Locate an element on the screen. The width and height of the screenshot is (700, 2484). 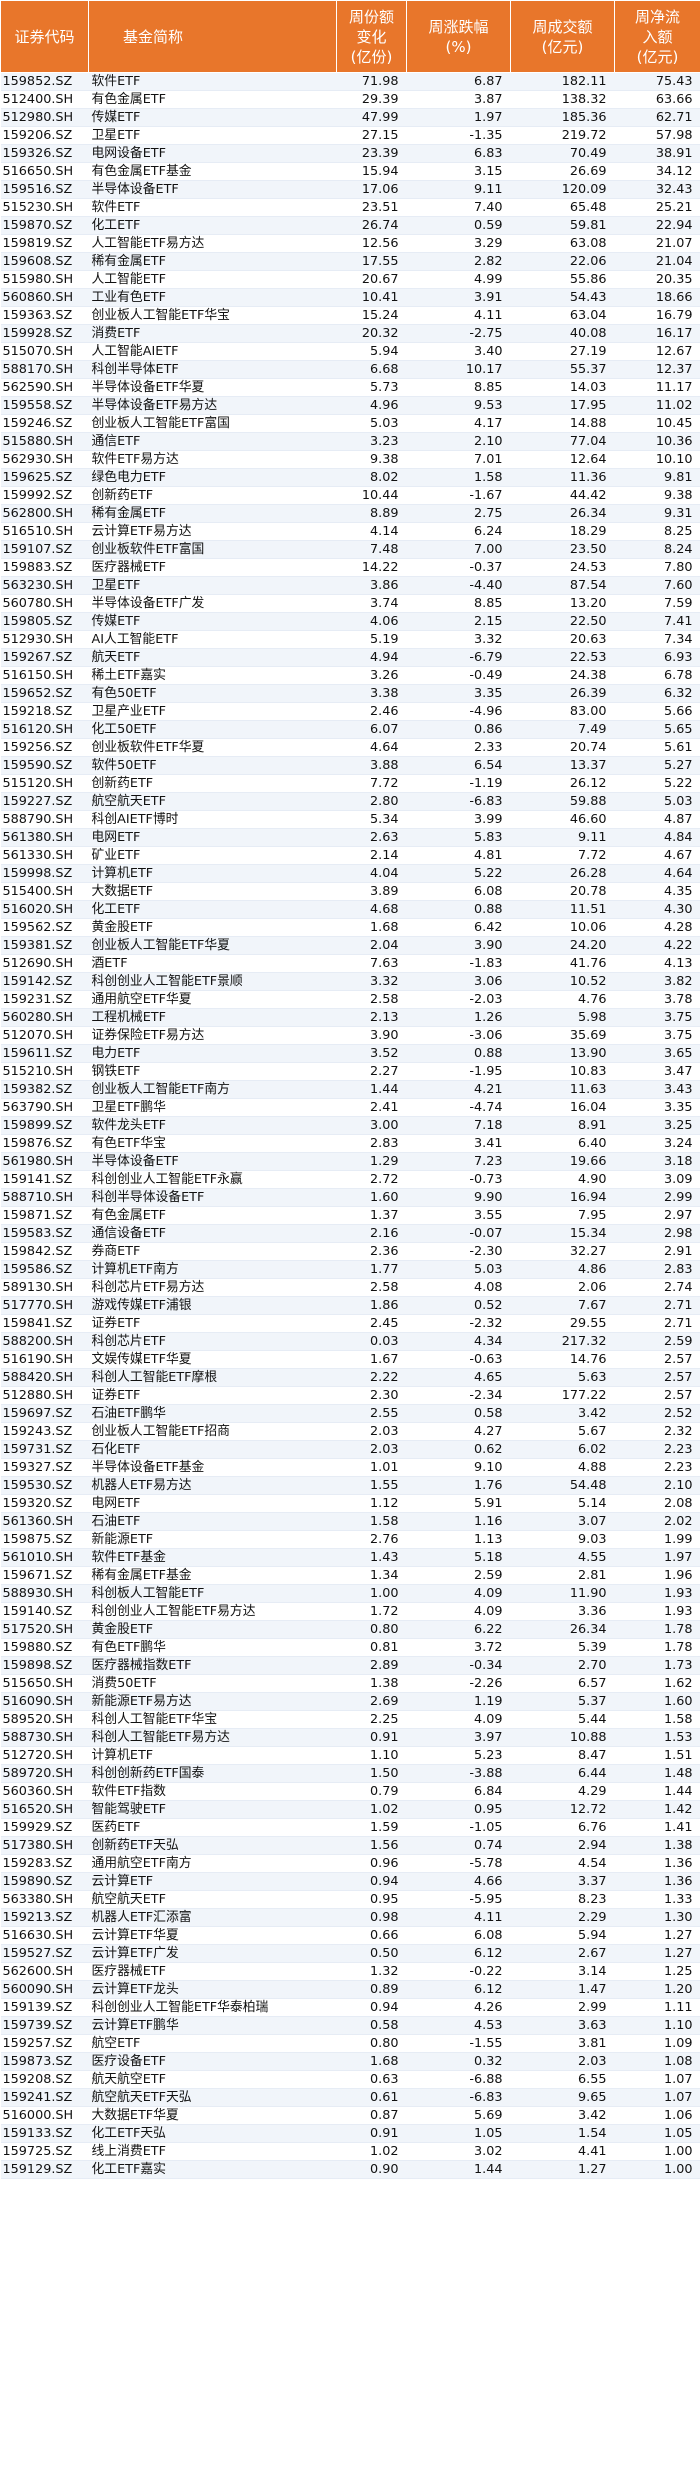
cell-weekly-pct-change: -1.95 is located at coordinates (458, 1071).